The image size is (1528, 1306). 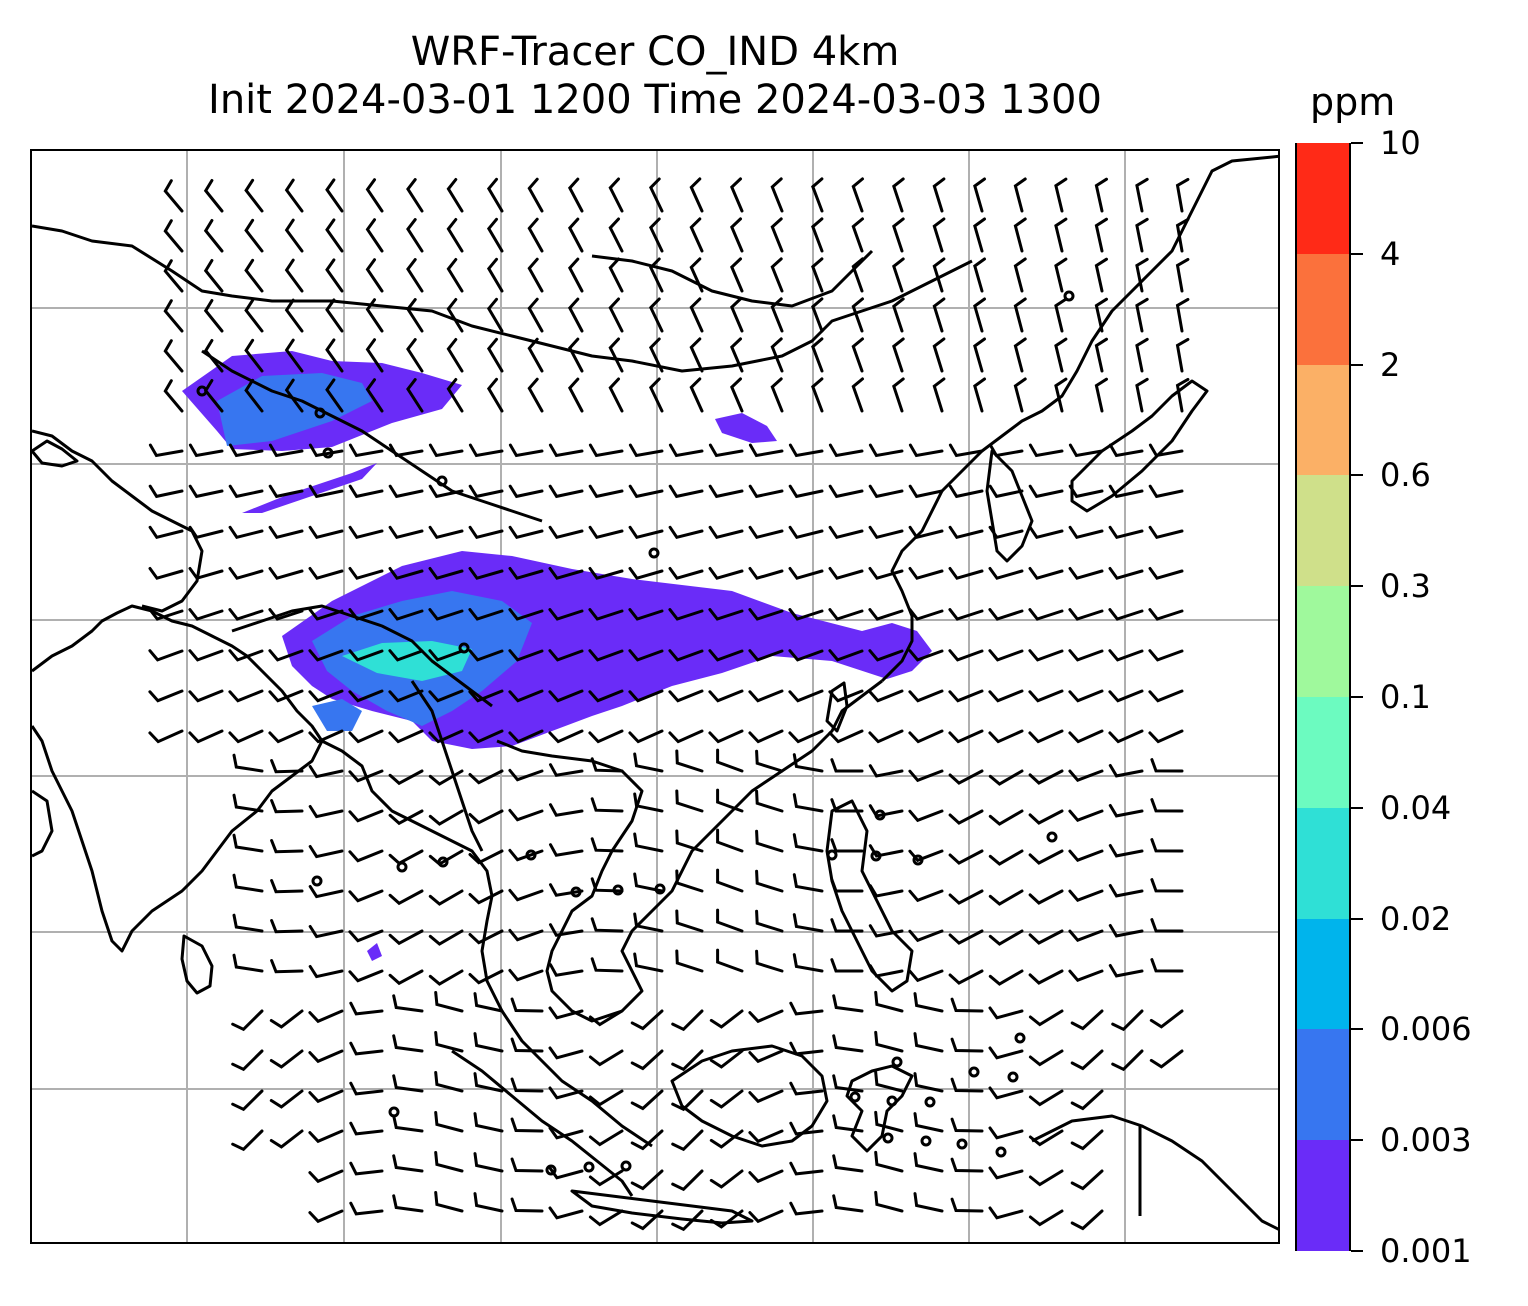 What do you see at coordinates (337, 715) in the screenshot?
I see `plume-sw` at bounding box center [337, 715].